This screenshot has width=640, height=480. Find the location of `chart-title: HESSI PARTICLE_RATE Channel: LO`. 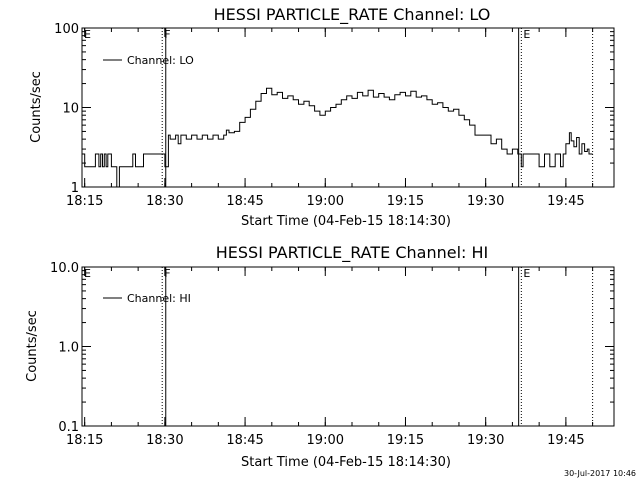

chart-title: HESSI PARTICLE_RATE Channel: LO is located at coordinates (352, 15).